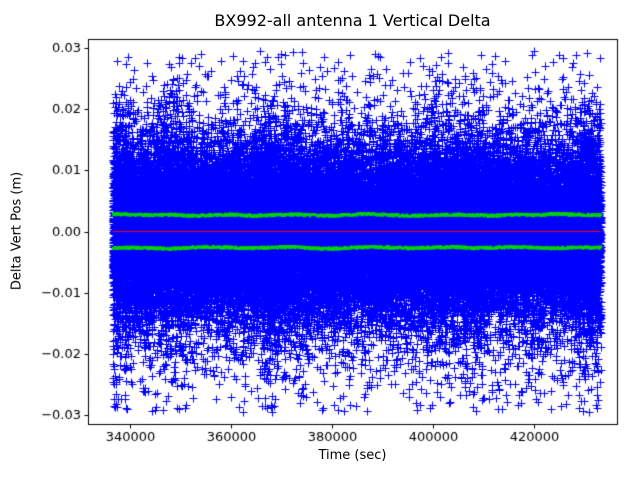 The height and width of the screenshot is (480, 640). I want to click on y-axis-label: Delta Vert Pos (m), so click(17, 231).